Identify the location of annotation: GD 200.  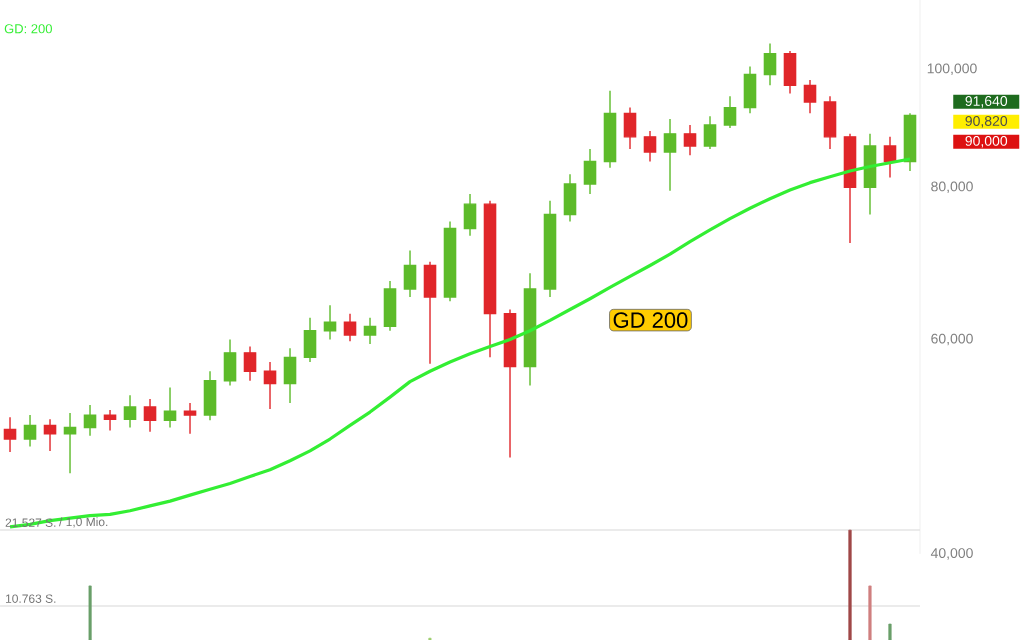
(650, 320).